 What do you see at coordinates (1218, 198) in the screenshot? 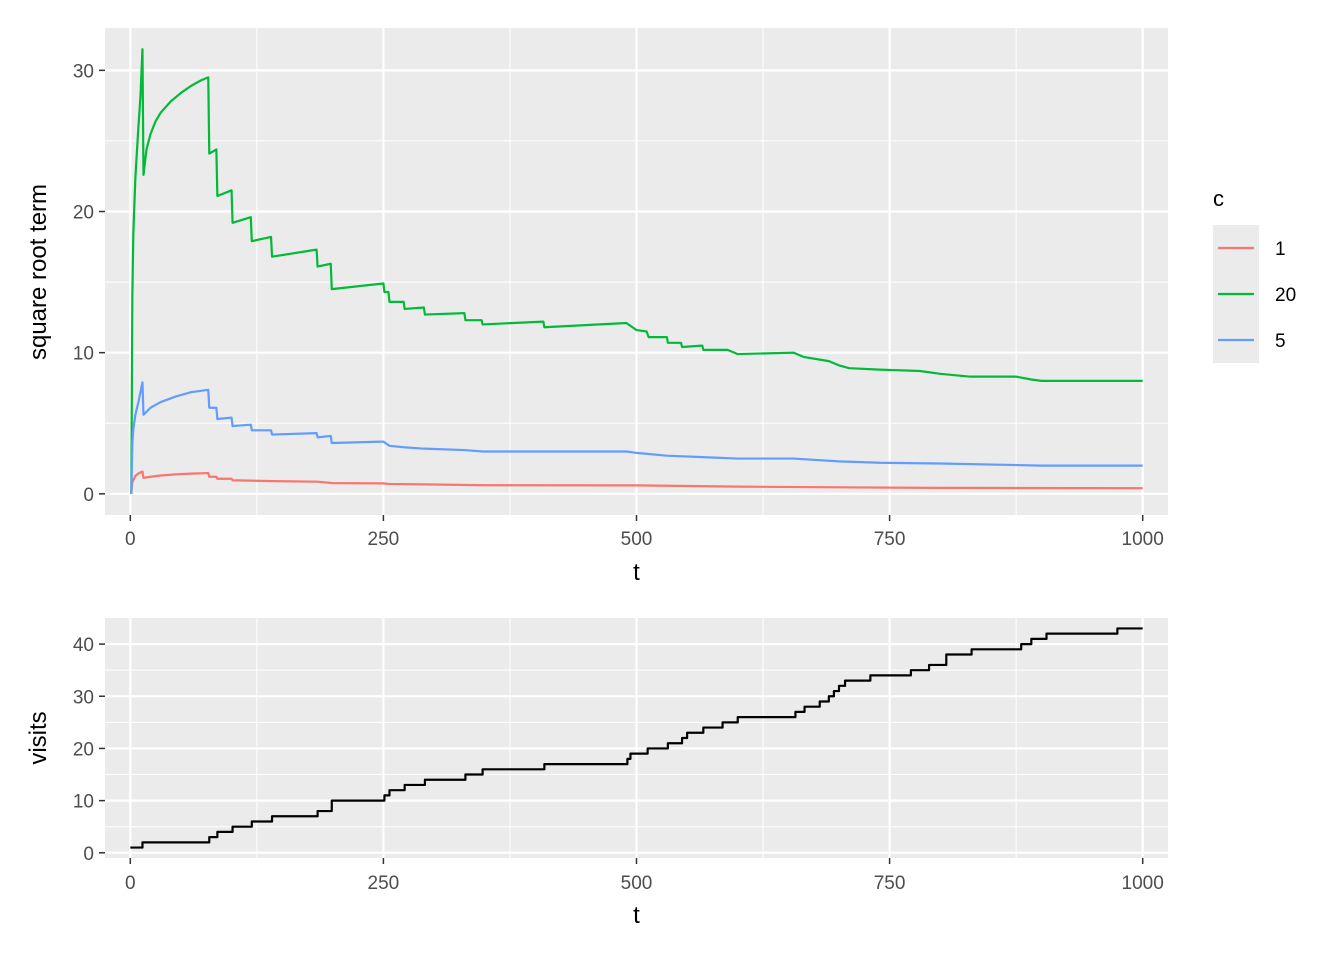
I see `legend-title: c` at bounding box center [1218, 198].